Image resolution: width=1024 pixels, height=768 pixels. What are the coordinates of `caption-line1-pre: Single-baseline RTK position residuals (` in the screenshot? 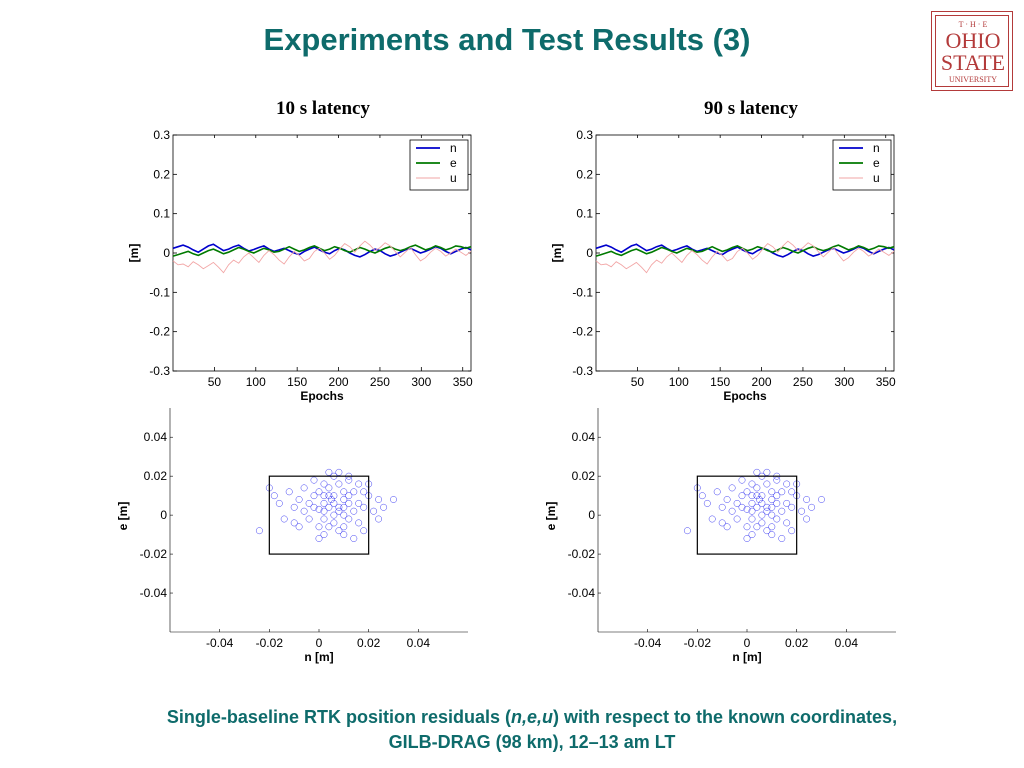 It's located at (338, 717).